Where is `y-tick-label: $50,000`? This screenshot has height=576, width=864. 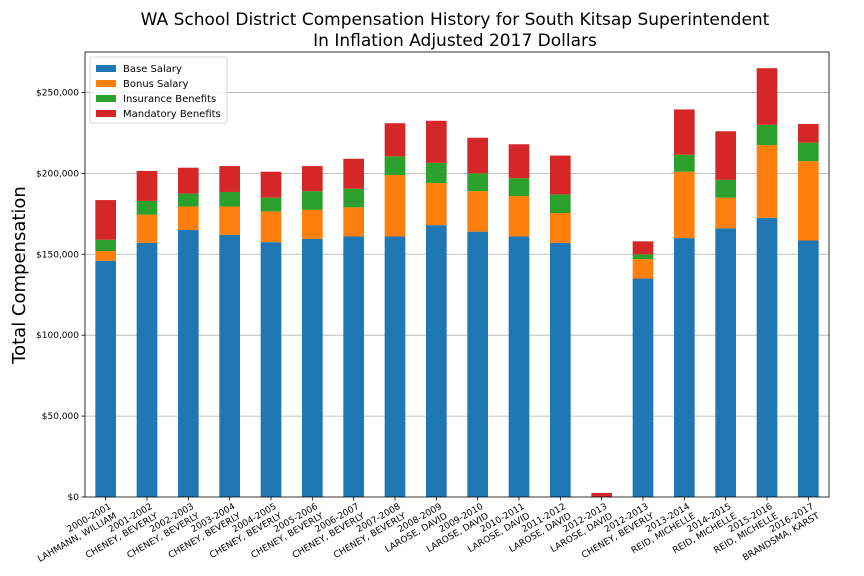
y-tick-label: $50,000 is located at coordinates (60, 417).